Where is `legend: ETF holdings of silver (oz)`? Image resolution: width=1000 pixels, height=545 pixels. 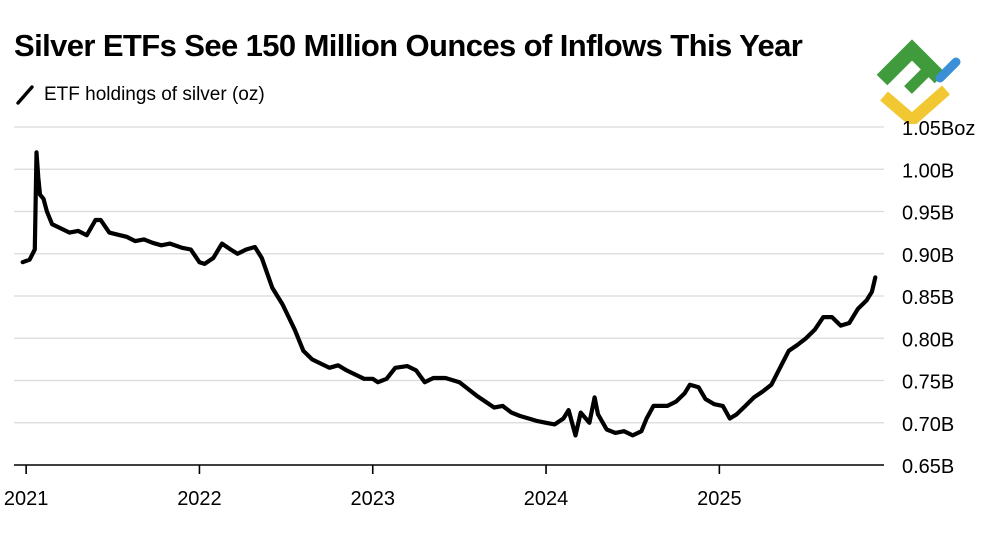
legend: ETF holdings of silver (oz) is located at coordinates (139, 95).